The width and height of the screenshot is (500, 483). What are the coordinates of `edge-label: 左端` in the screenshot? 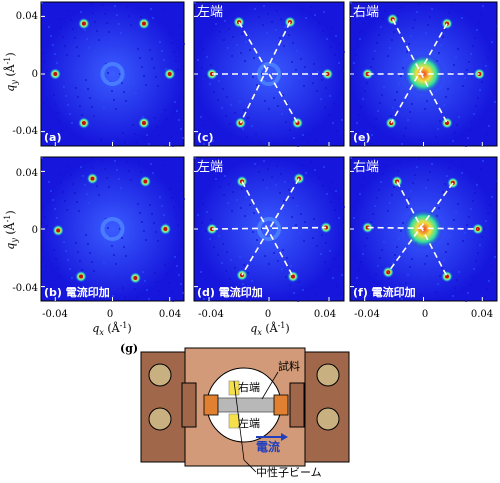 It's located at (210, 12).